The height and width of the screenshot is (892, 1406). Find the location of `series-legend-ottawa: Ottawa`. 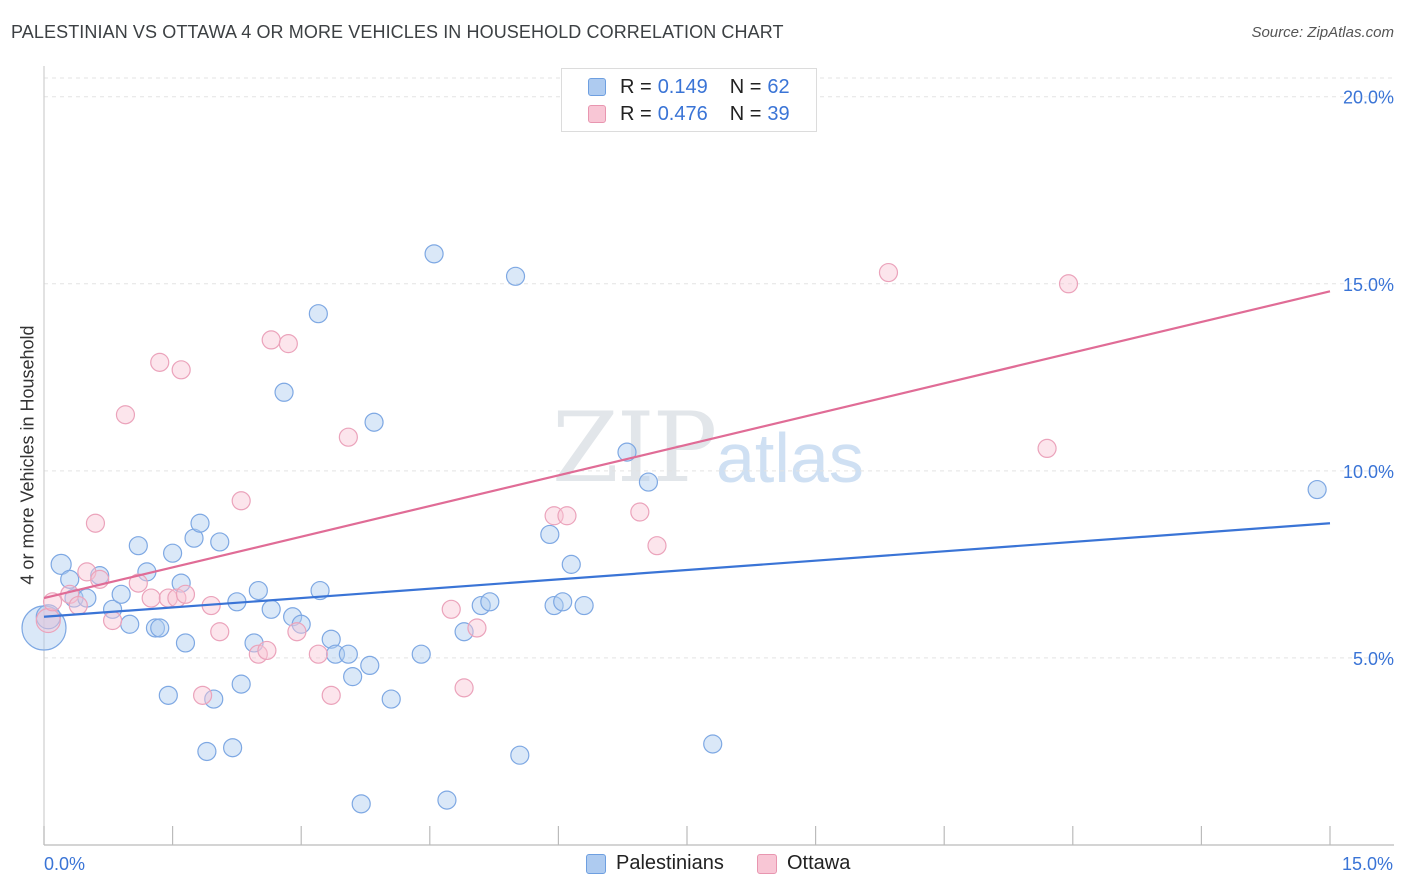

series-legend-ottawa: Ottawa is located at coordinates (803, 863).